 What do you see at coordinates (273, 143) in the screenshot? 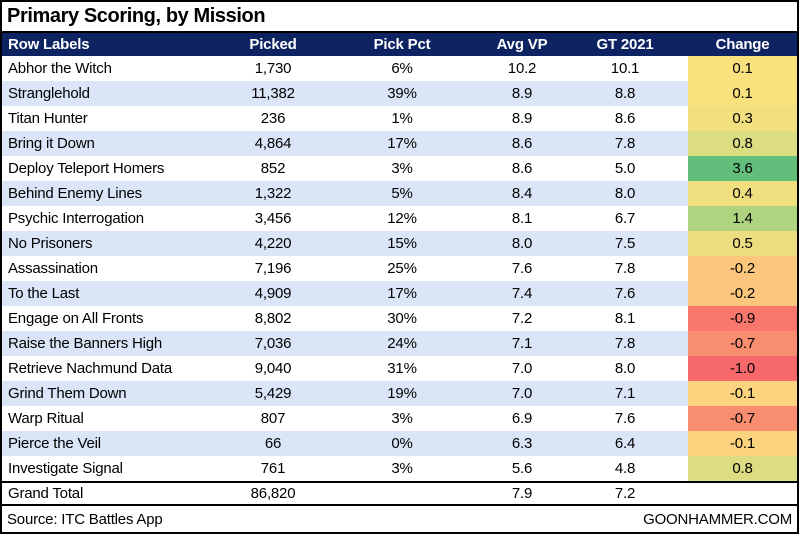
I see `picked-cell: 4,864` at bounding box center [273, 143].